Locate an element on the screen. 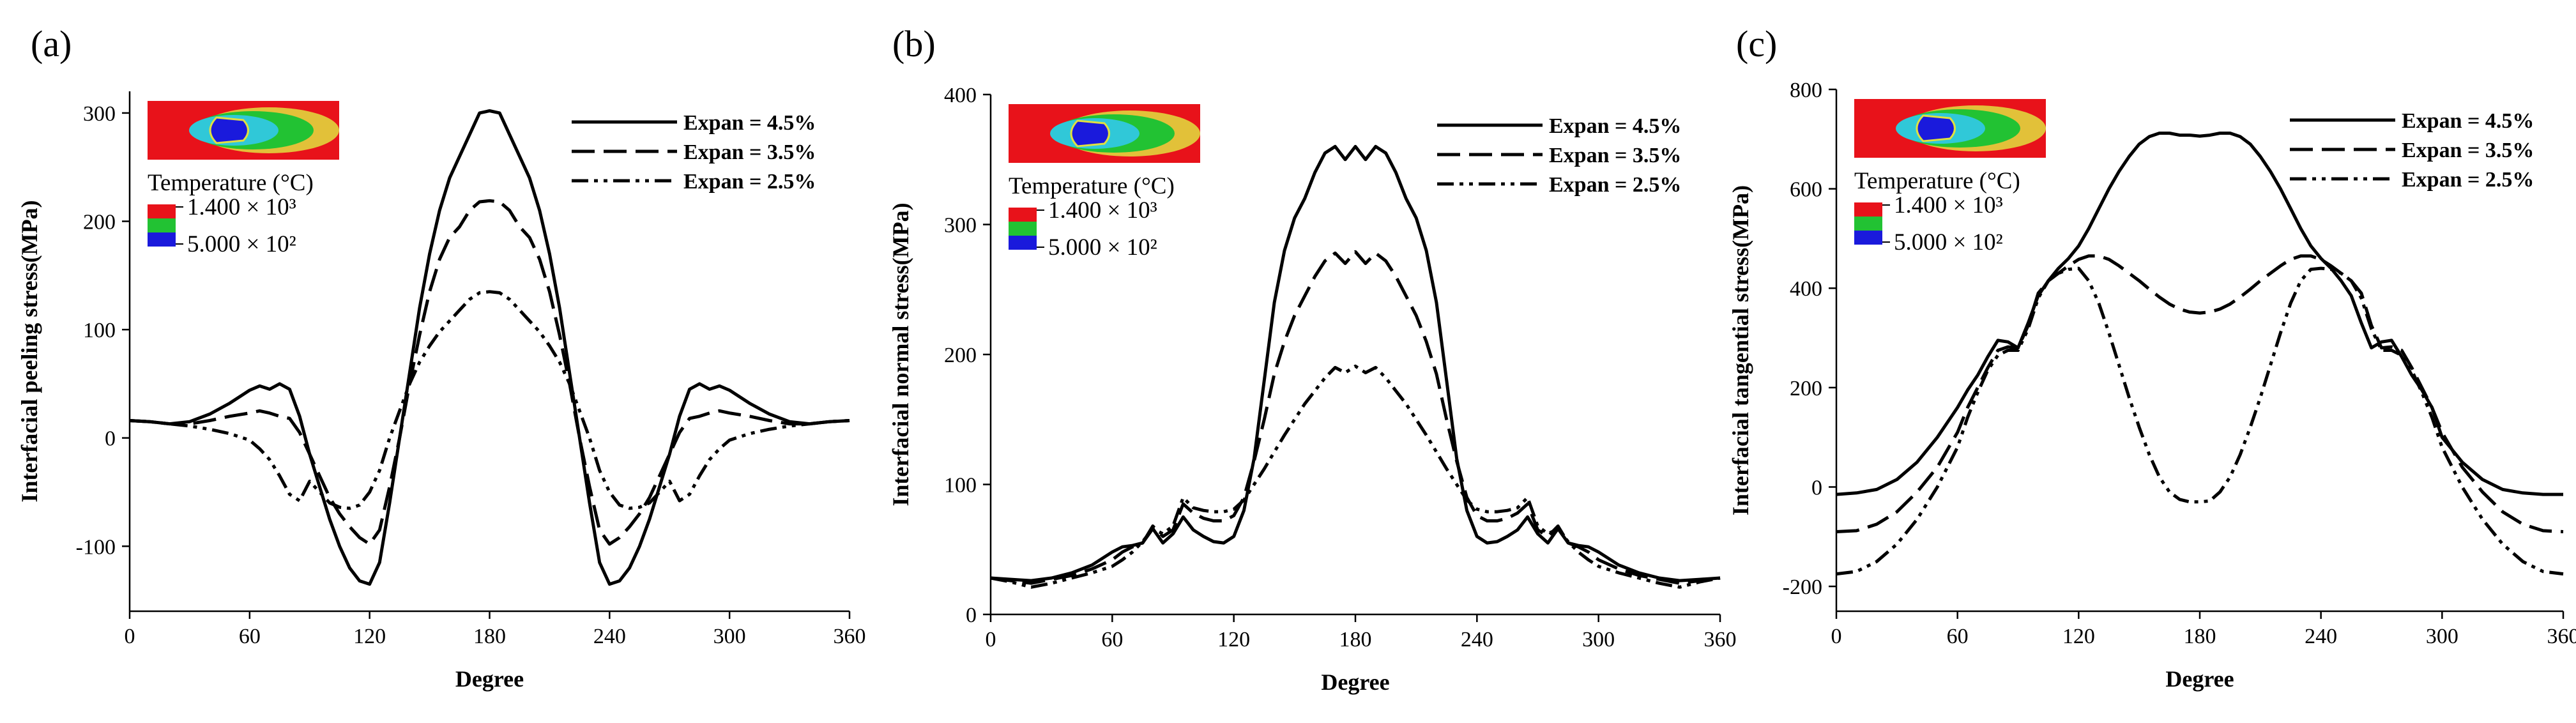  y-axis-title: Interfacial tangential stress(MPa) is located at coordinates (1741, 350).